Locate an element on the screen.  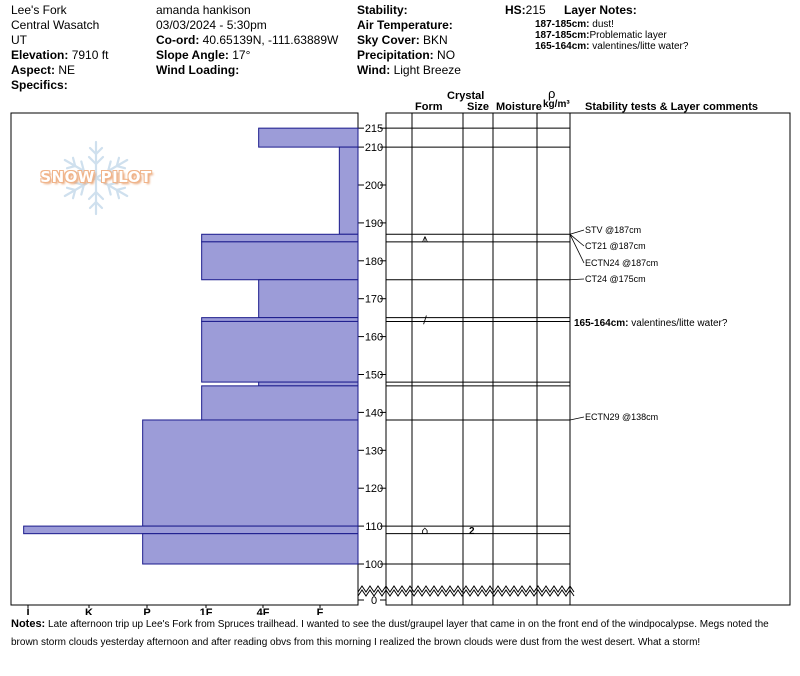
stability-test-label: CT21 @187cm is located at coordinates (615, 246).